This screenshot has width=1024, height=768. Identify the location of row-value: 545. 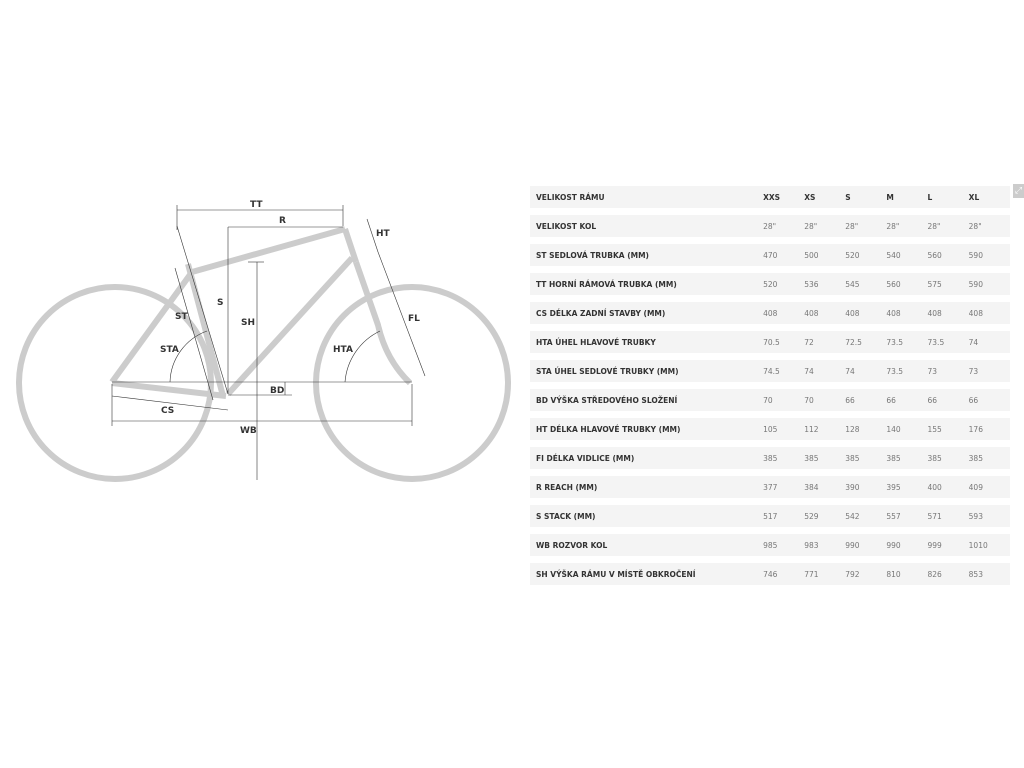
(866, 284).